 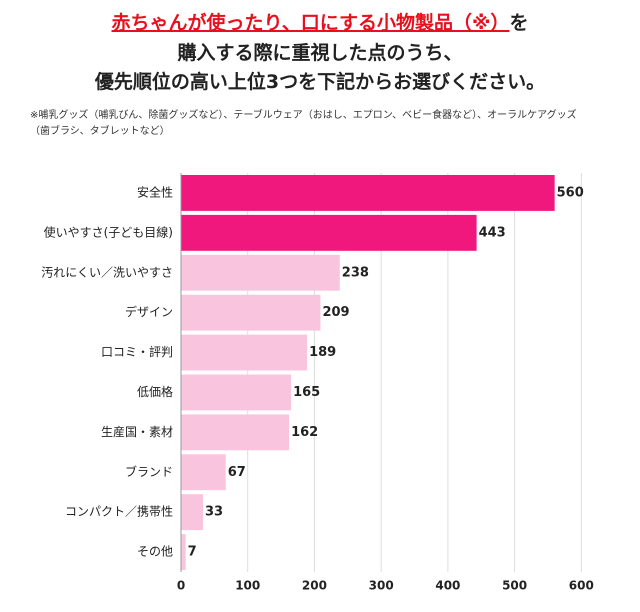 What do you see at coordinates (514, 586) in the screenshot?
I see `x-tick-label: 500` at bounding box center [514, 586].